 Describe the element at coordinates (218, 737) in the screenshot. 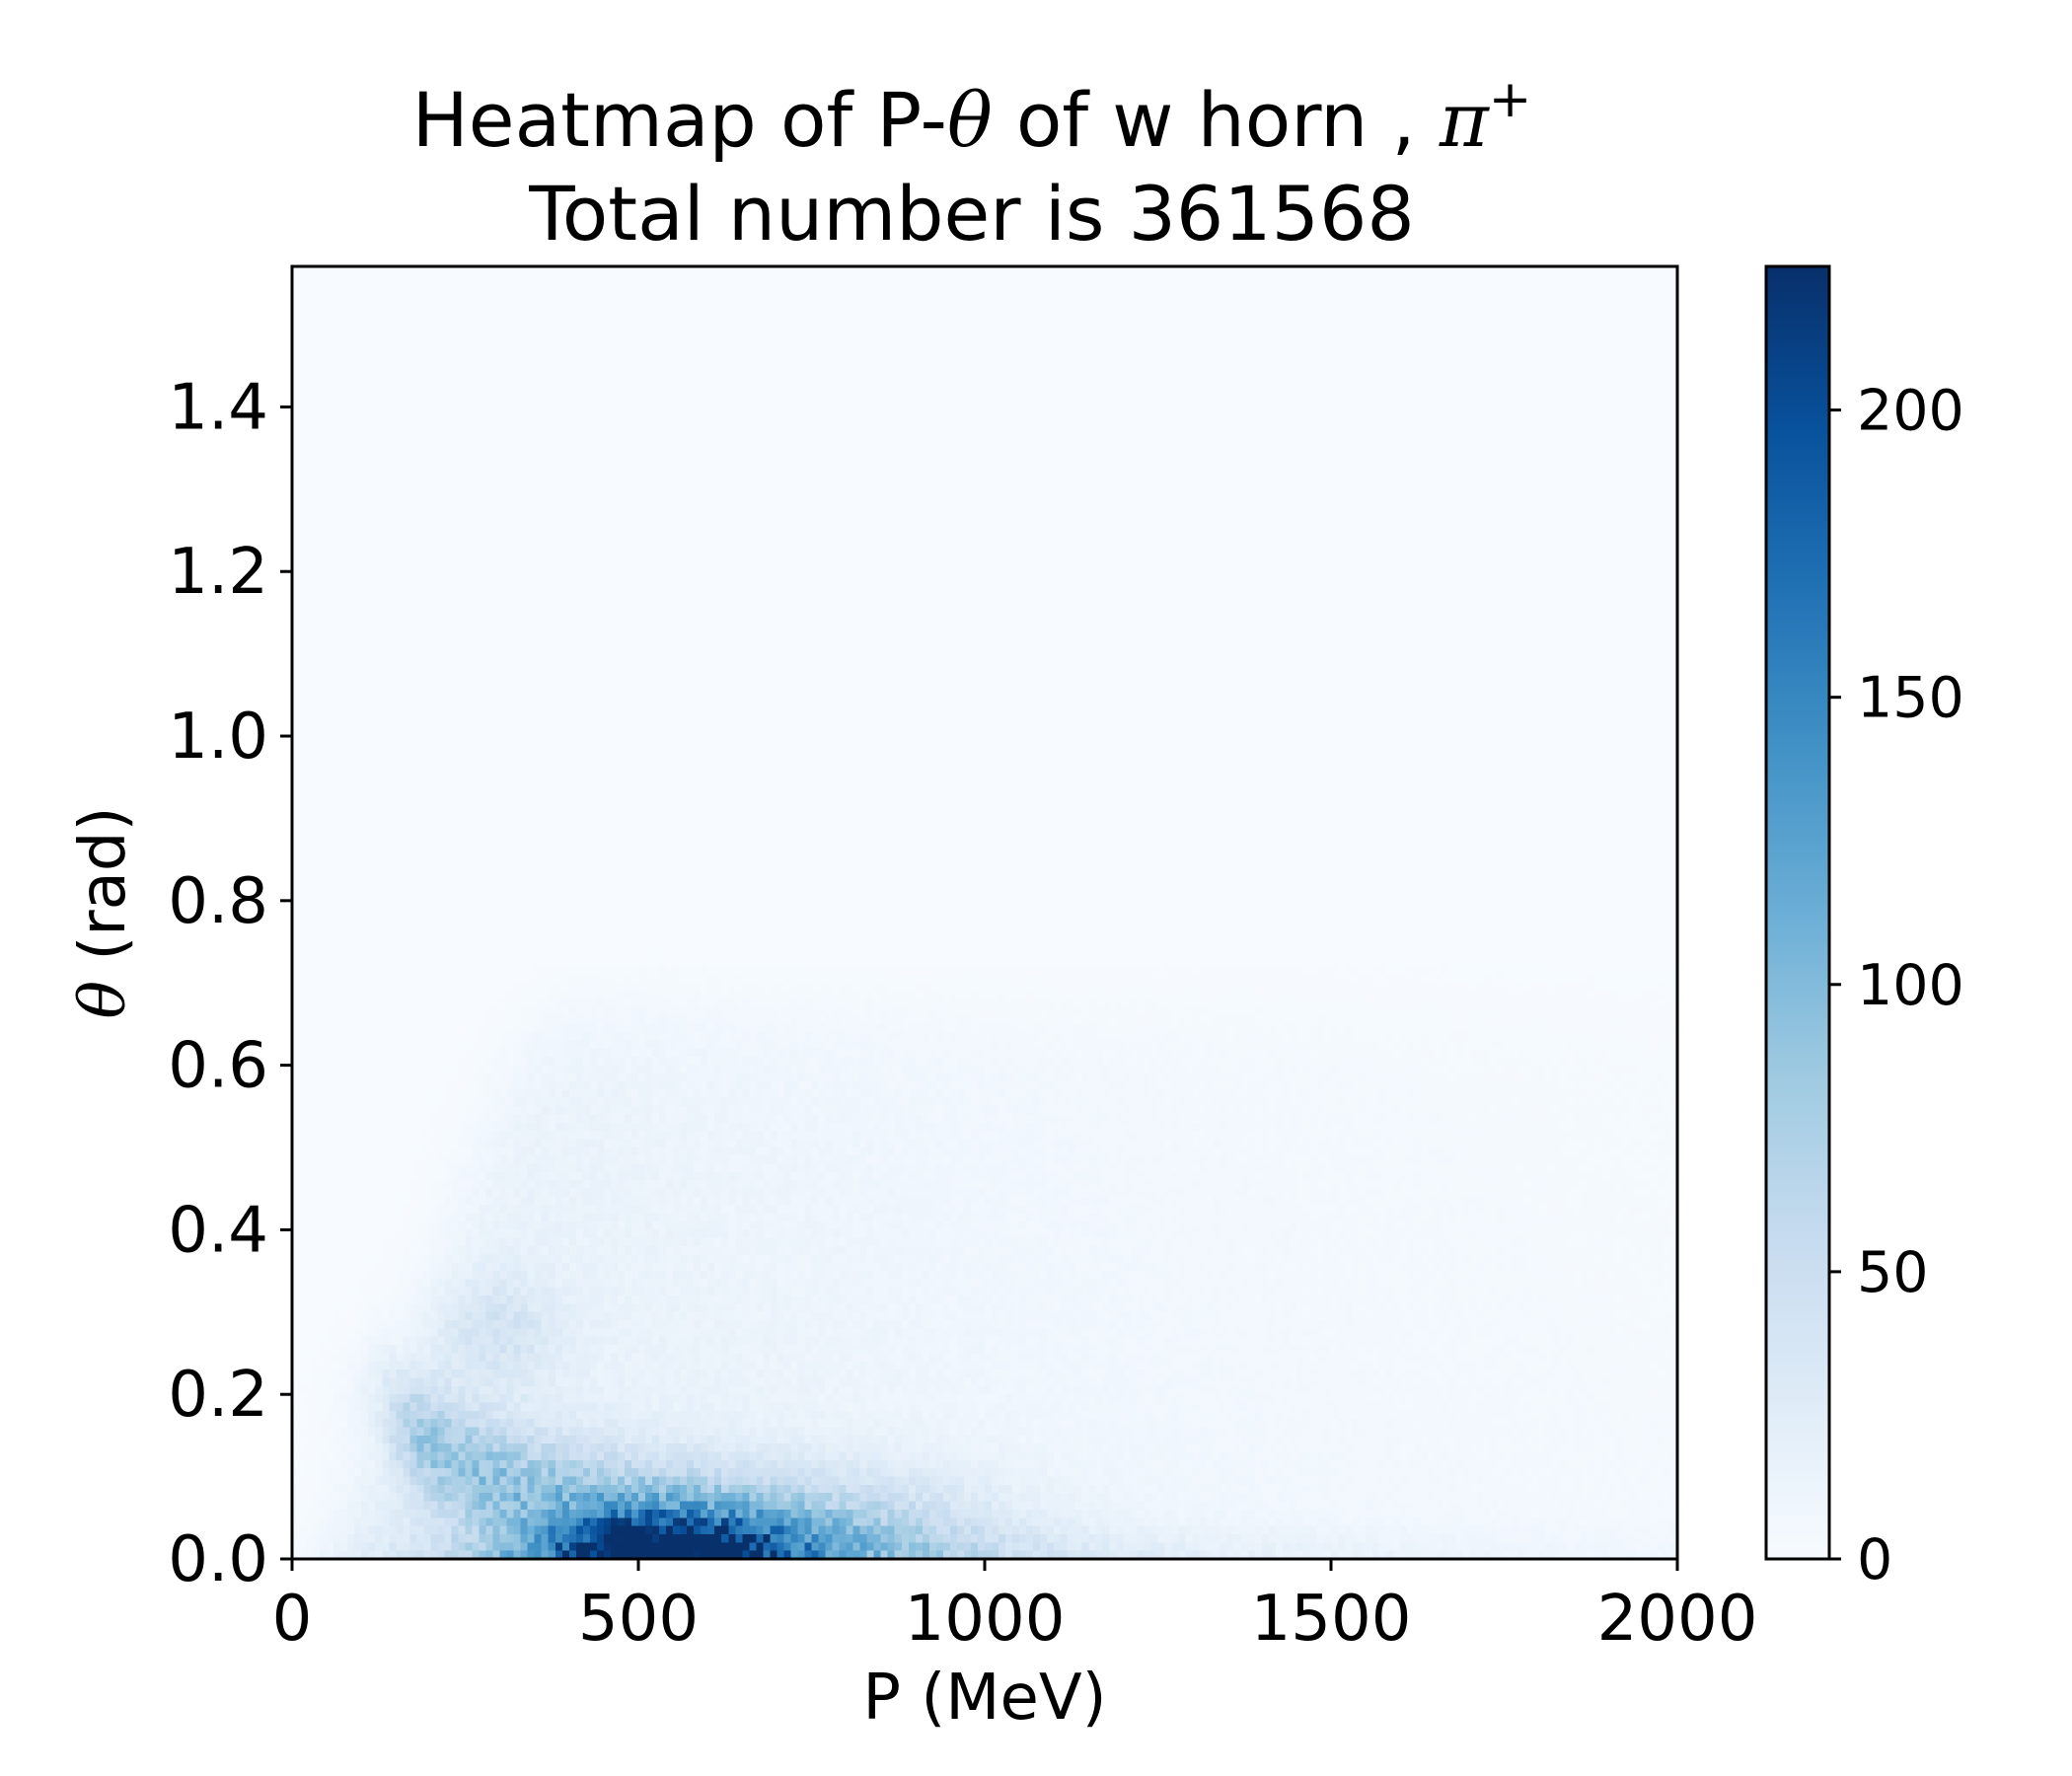

I see `y-tick-label: 1.0` at that location.